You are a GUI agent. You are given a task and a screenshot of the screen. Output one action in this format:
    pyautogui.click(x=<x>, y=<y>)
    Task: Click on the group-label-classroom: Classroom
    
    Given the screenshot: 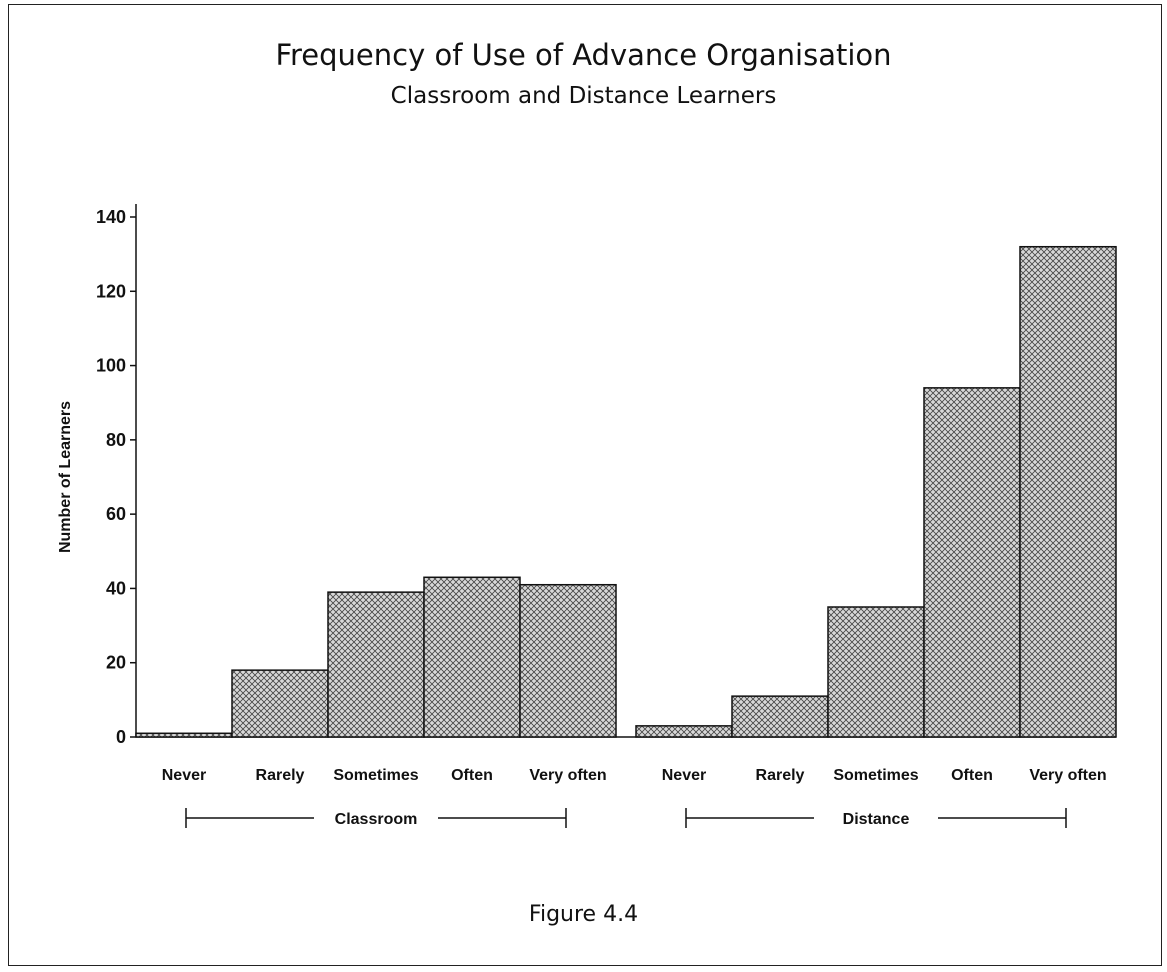 What is the action you would take?
    pyautogui.click(x=376, y=819)
    